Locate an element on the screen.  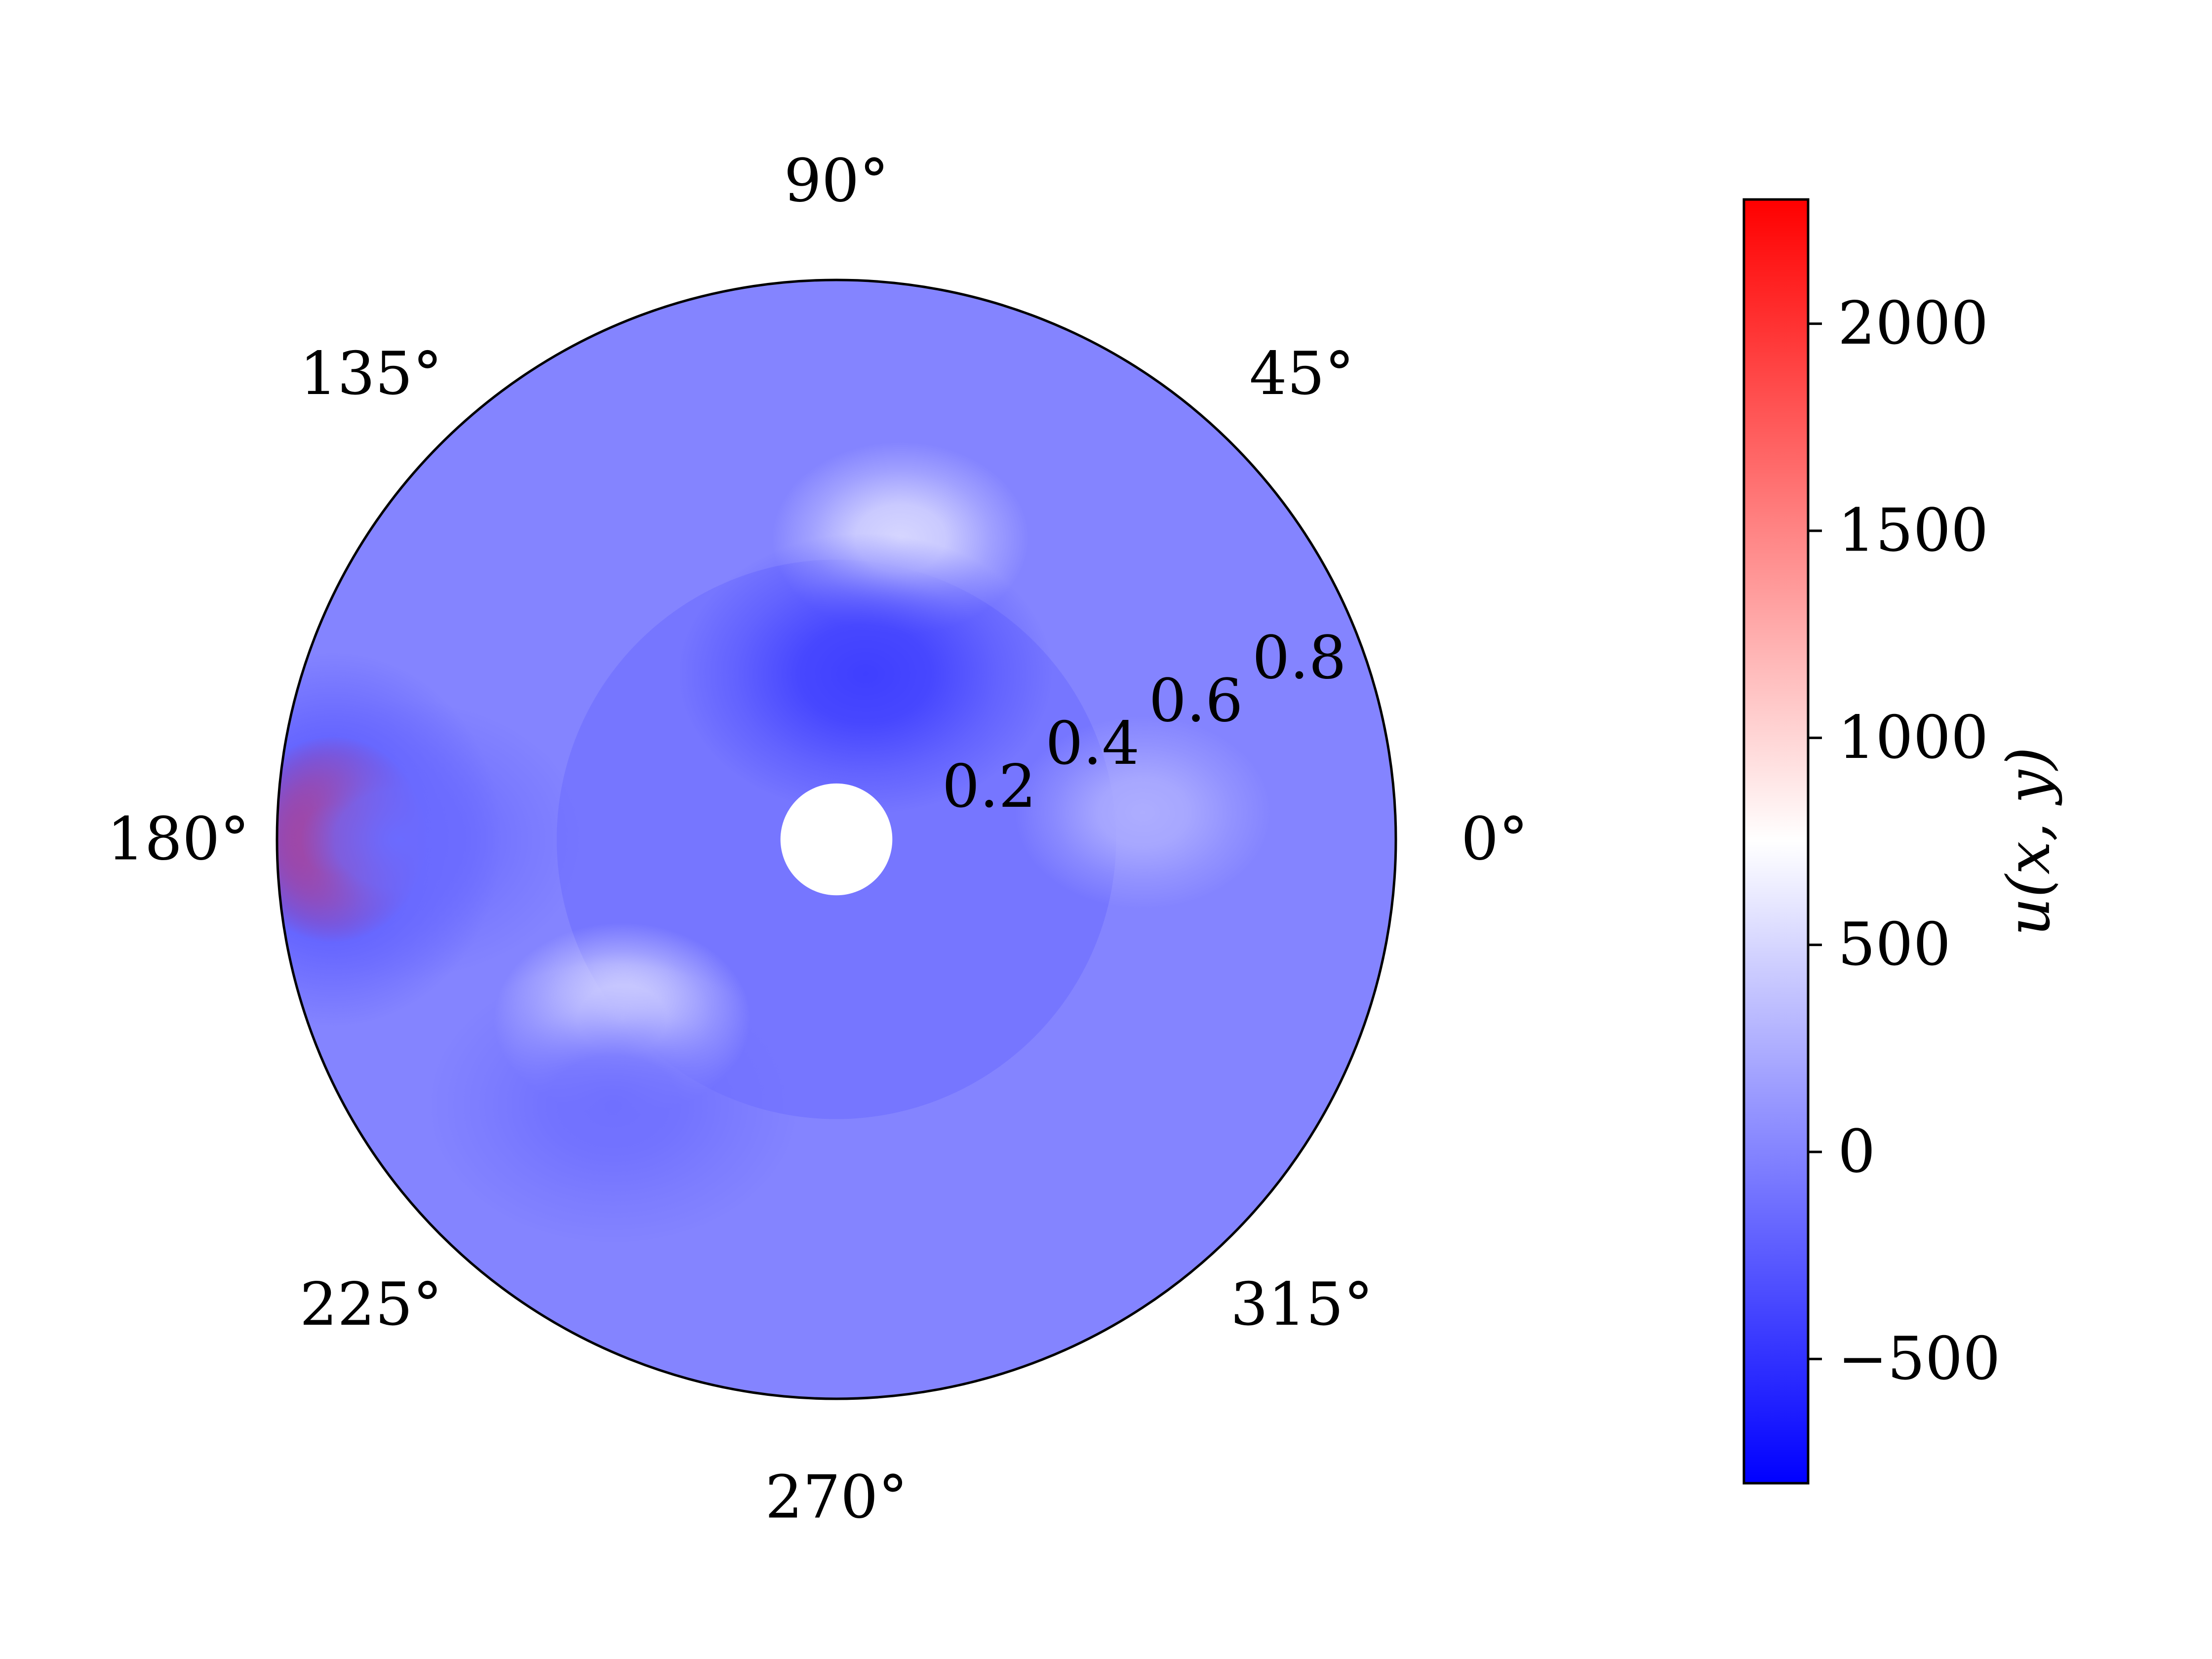
radial-tick-label: 0.8 is located at coordinates (1299, 659).